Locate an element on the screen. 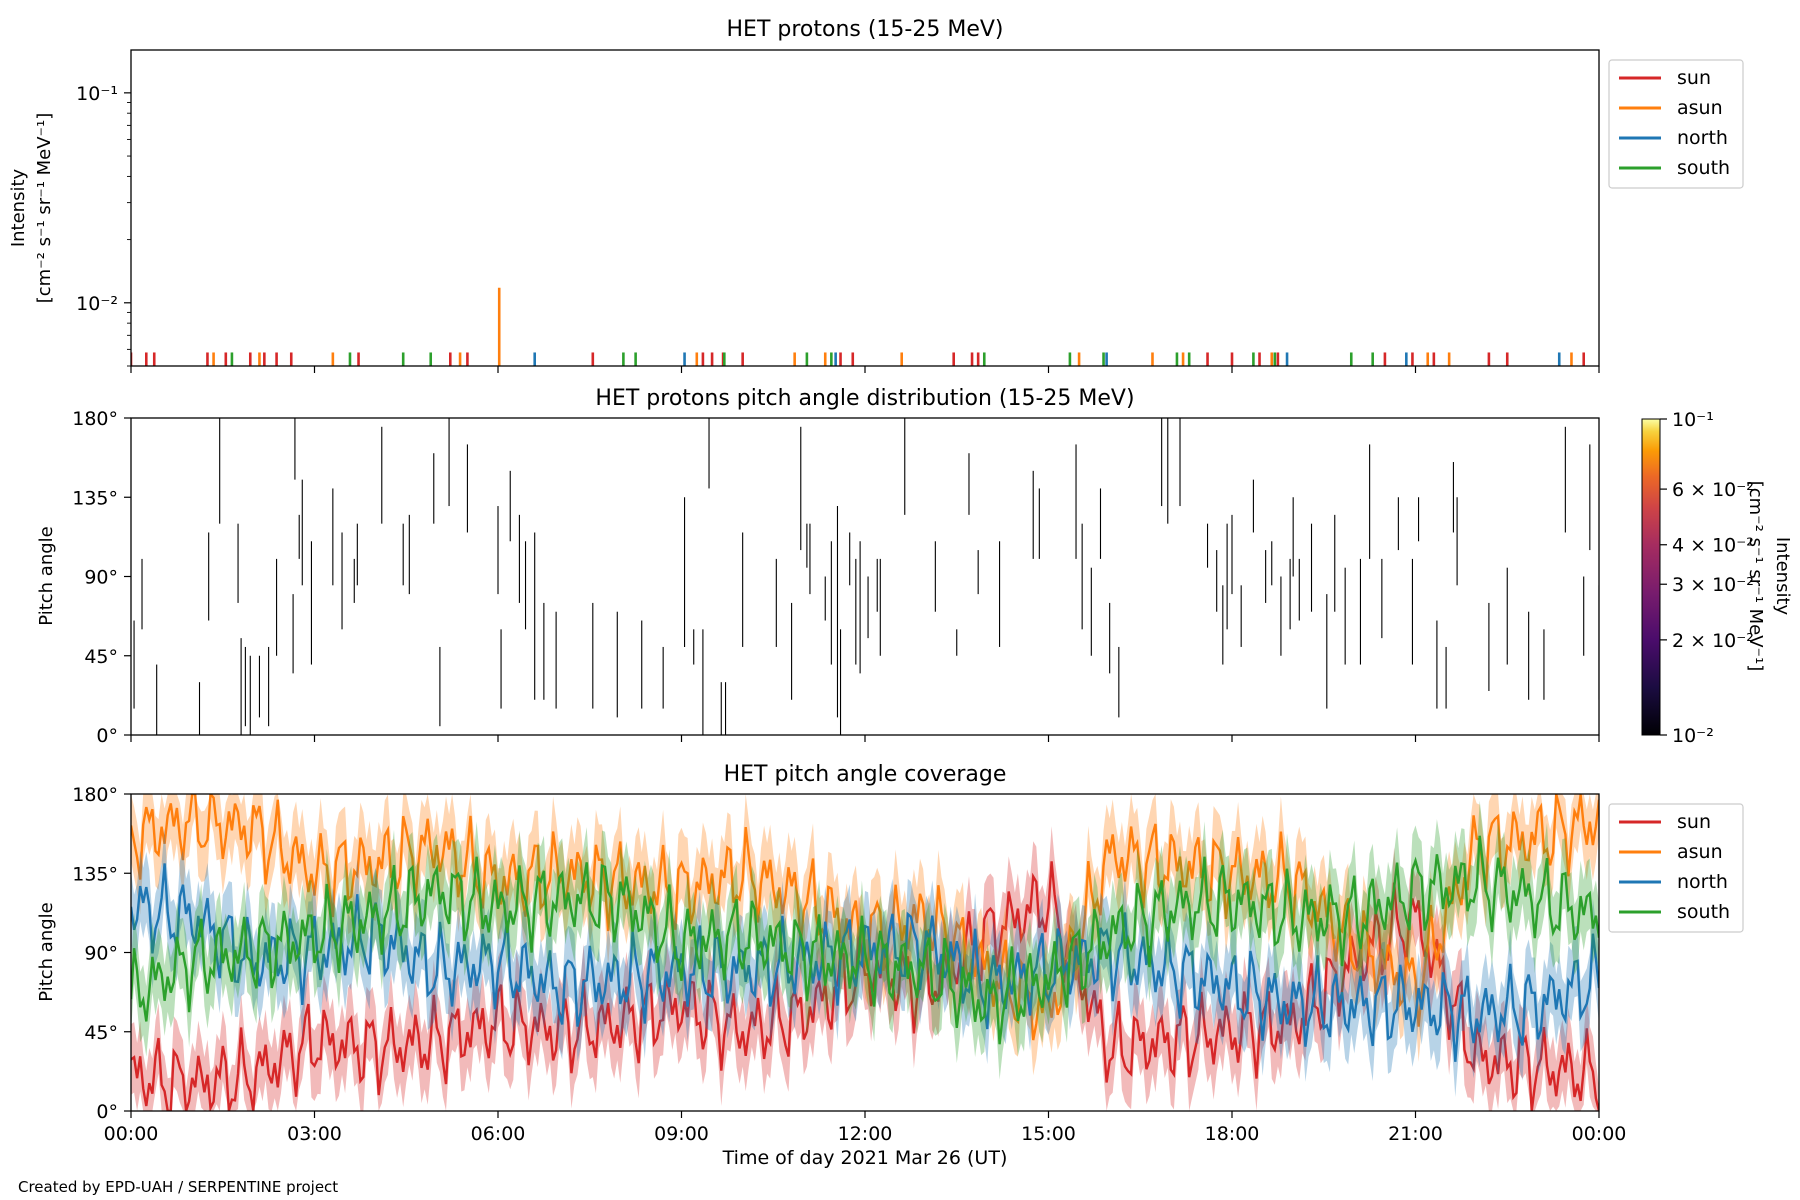 The image size is (1800, 1200). panel1-title: HET protons (15-25 MeV) is located at coordinates (865, 29).